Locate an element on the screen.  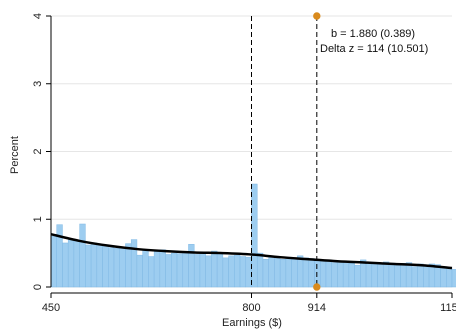
y-tick-label-1: 1 is located at coordinates (38, 219).